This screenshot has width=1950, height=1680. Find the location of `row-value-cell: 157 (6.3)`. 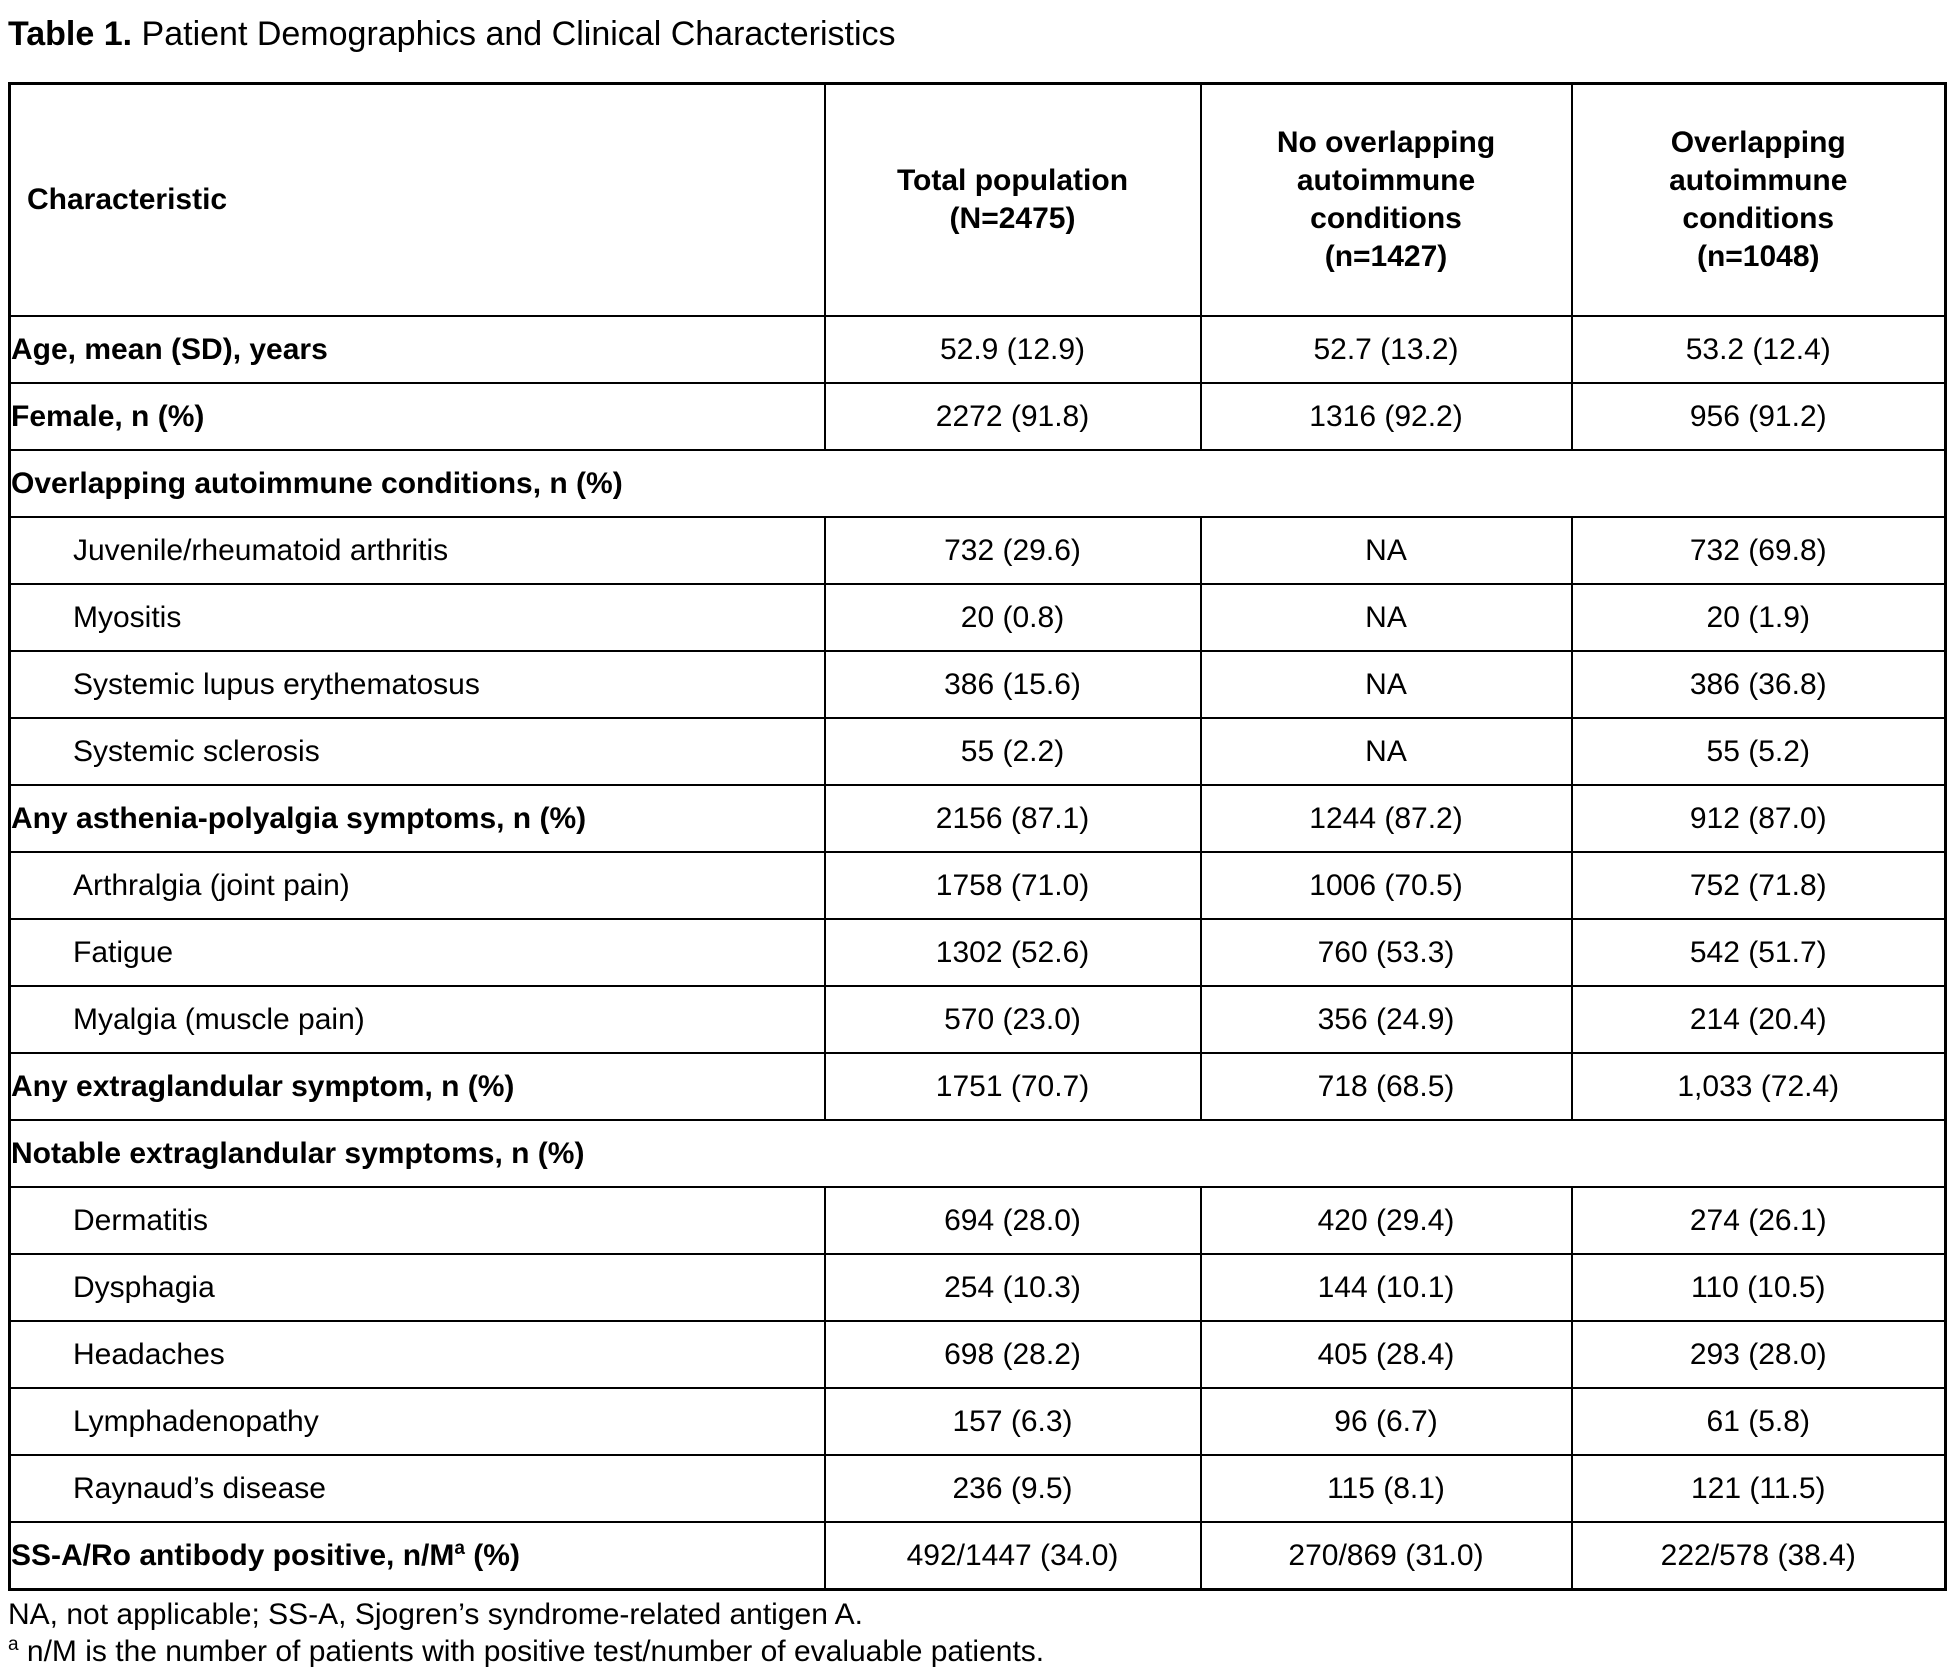

row-value-cell: 157 (6.3) is located at coordinates (1012, 1422).